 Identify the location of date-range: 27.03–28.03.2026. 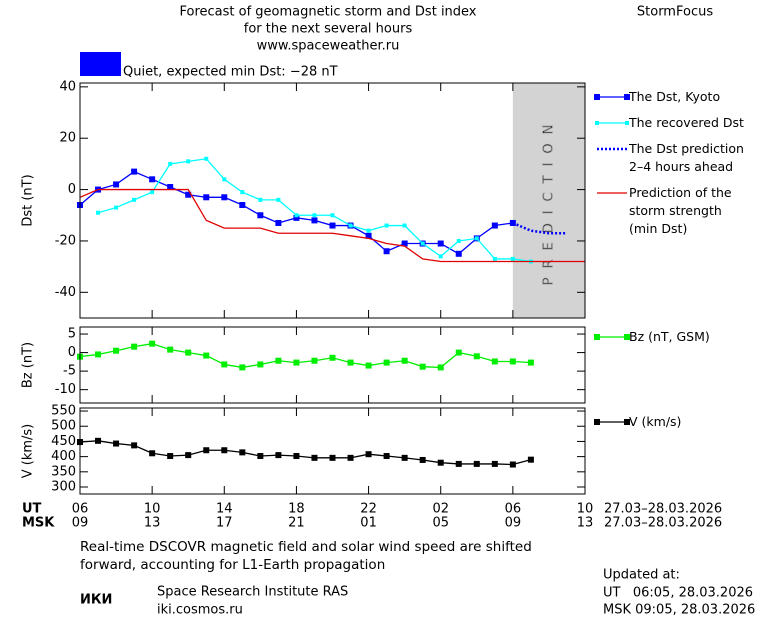
(663, 523).